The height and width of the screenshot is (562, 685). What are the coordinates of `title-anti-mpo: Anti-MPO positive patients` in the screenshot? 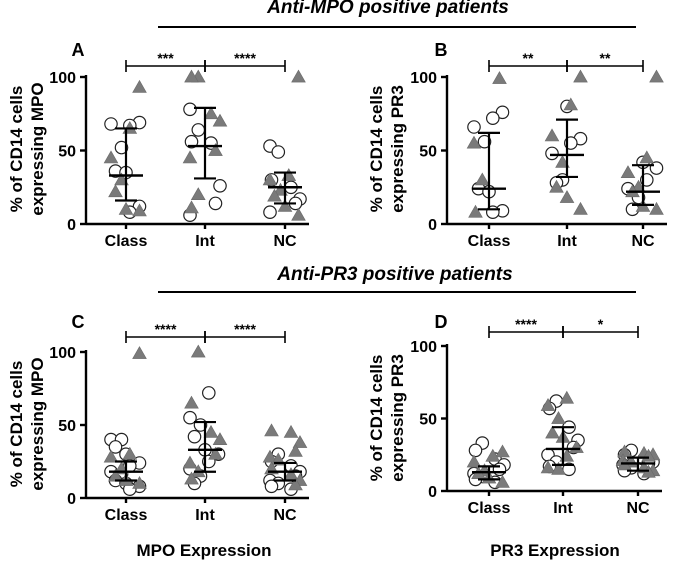 It's located at (387, 9).